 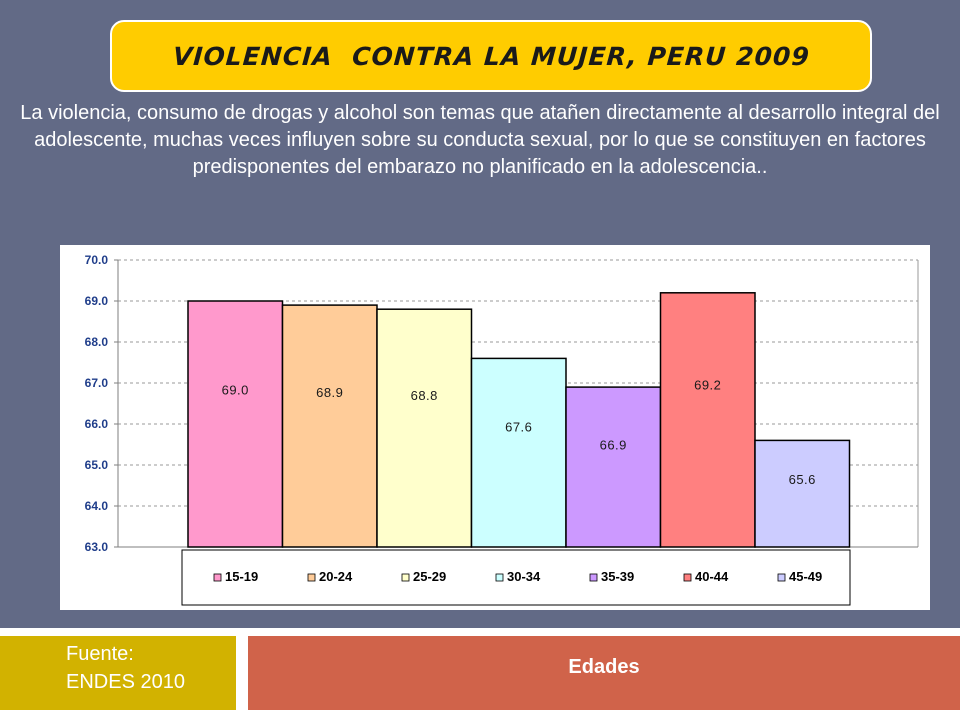 What do you see at coordinates (617, 576) in the screenshot?
I see `legend-label-35-39: 35-39` at bounding box center [617, 576].